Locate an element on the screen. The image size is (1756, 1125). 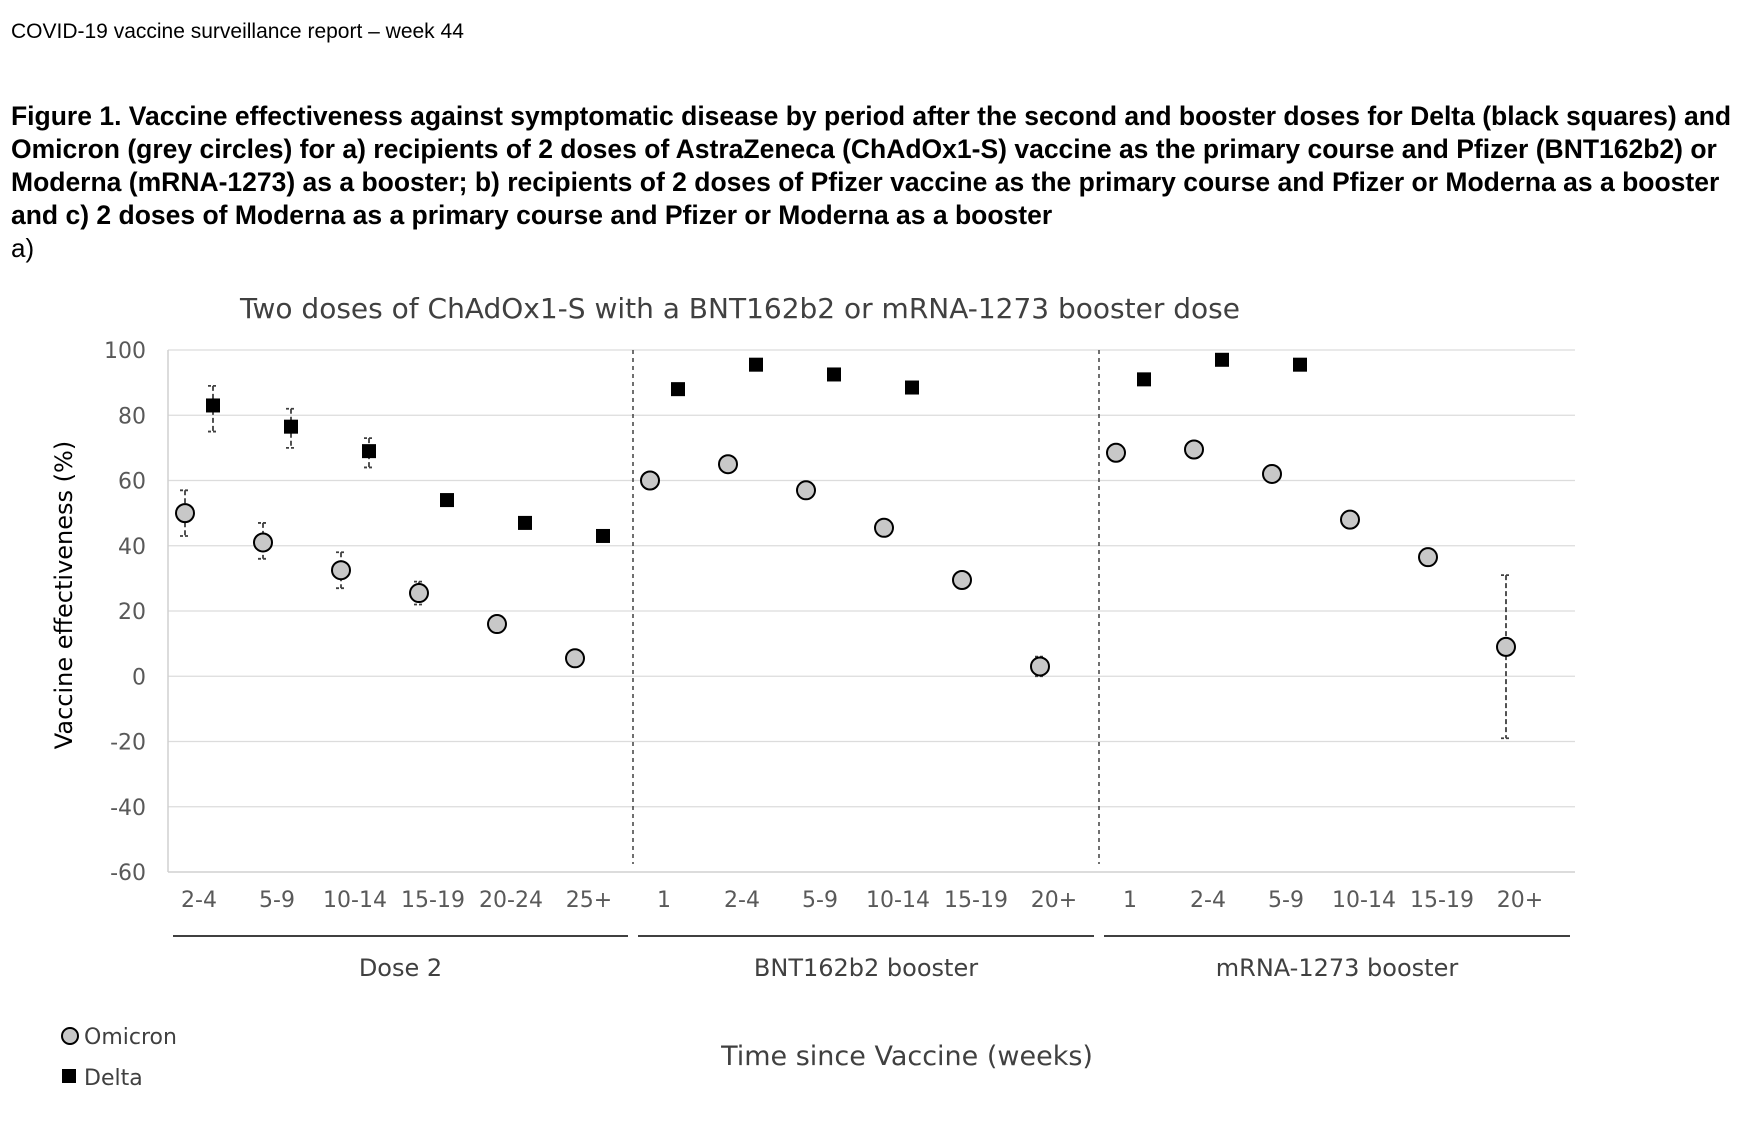
legend-omicron-marker is located at coordinates (70, 1036).